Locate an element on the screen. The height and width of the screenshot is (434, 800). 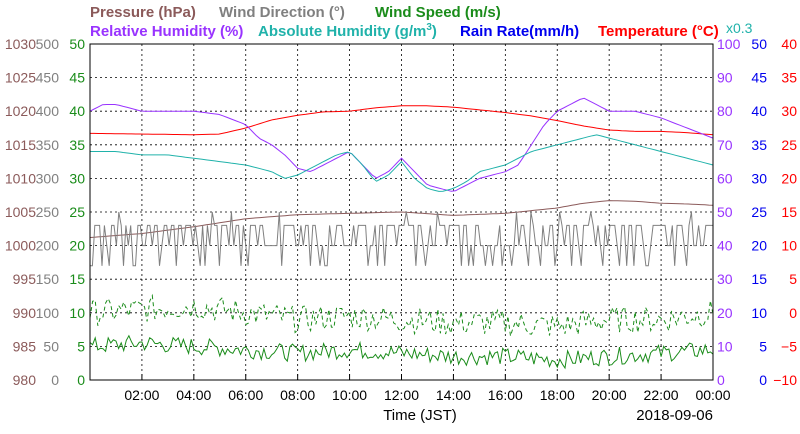
tick-label-wind_speed: 45 is located at coordinates (77, 78).